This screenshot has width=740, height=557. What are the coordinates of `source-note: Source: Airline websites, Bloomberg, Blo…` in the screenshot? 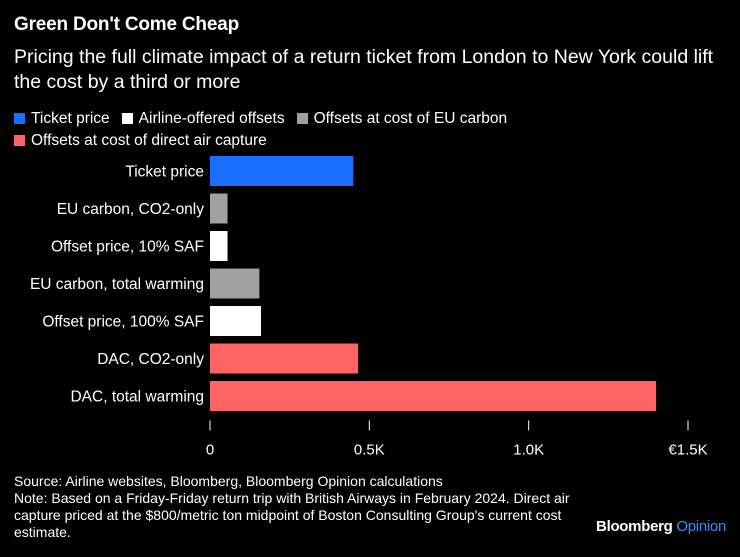 It's located at (228, 481).